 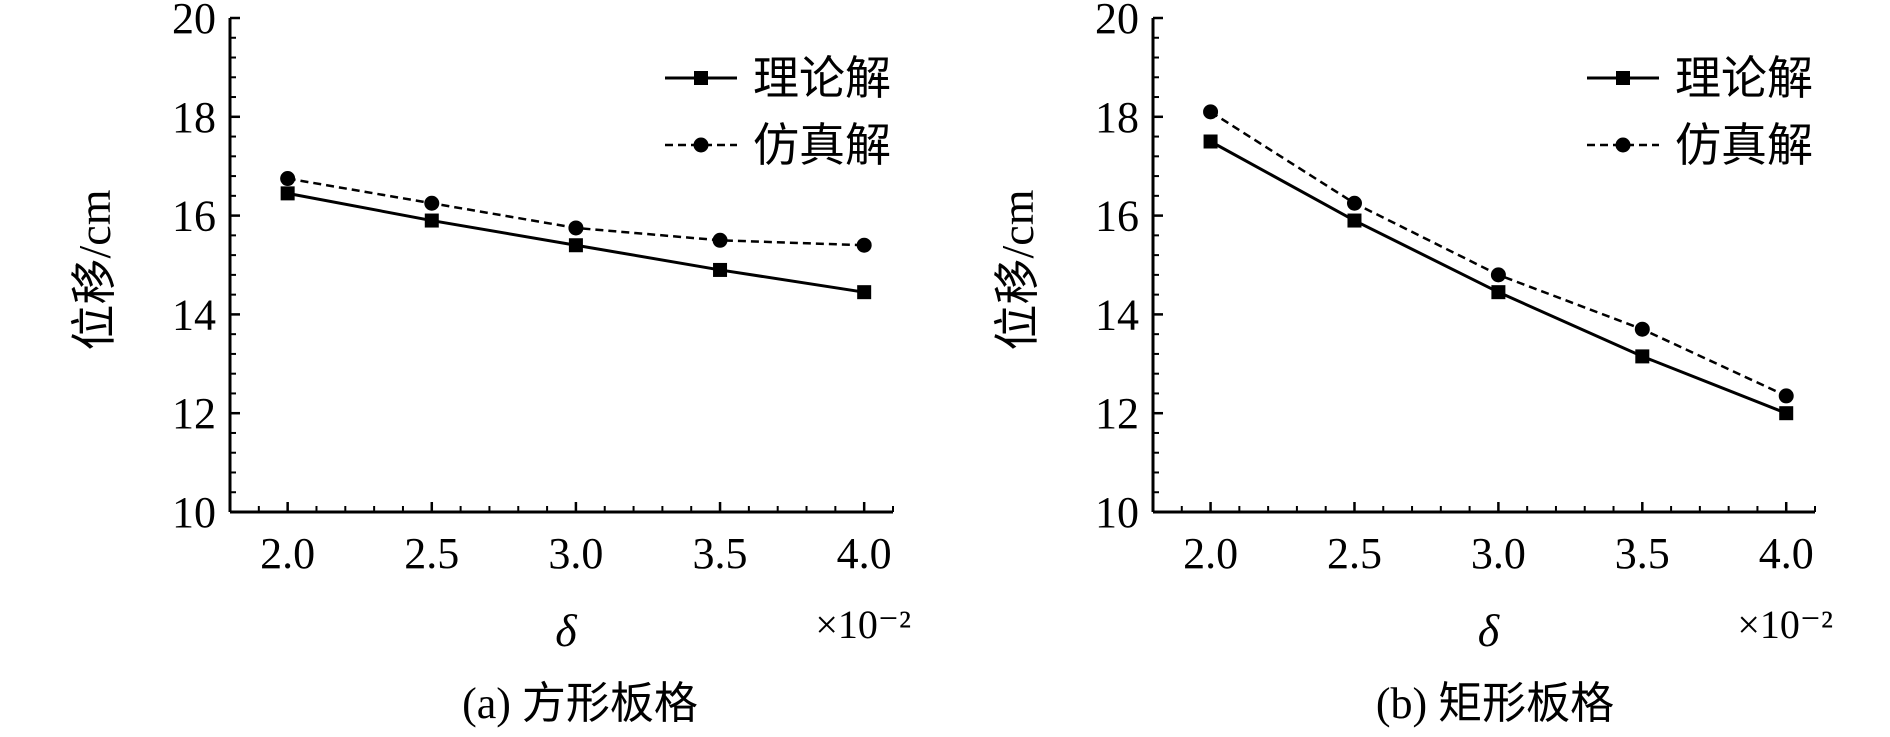 What do you see at coordinates (580, 703) in the screenshot?
I see `caption-a: (a) 方形板格` at bounding box center [580, 703].